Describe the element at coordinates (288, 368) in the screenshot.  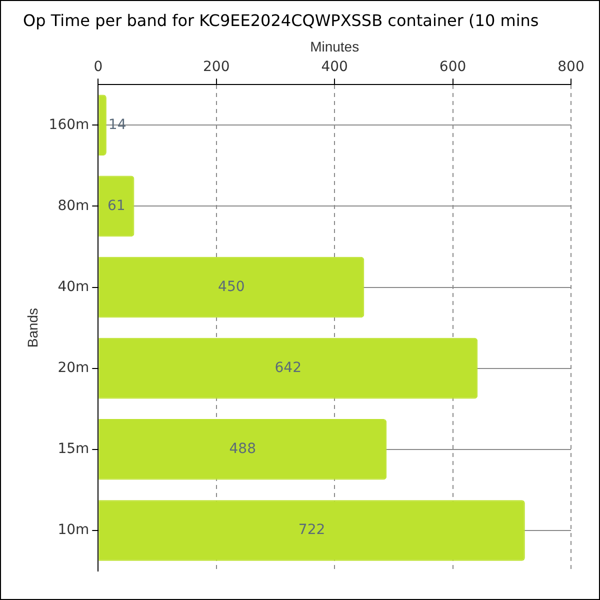
I see `data-label: 642` at that location.